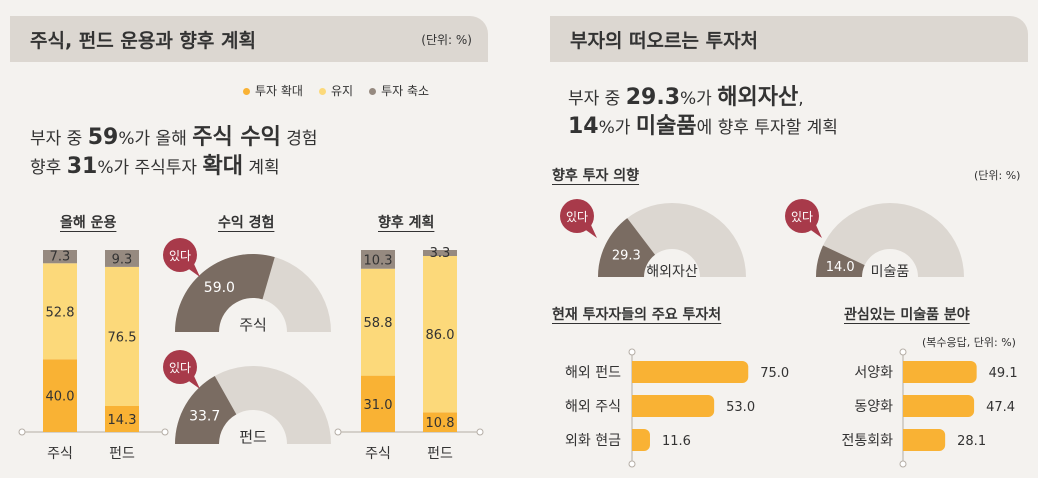 The width and height of the screenshot is (1038, 478). Describe the element at coordinates (246, 223) in the screenshot. I see `subtitle-profit: 수익 경험` at that location.